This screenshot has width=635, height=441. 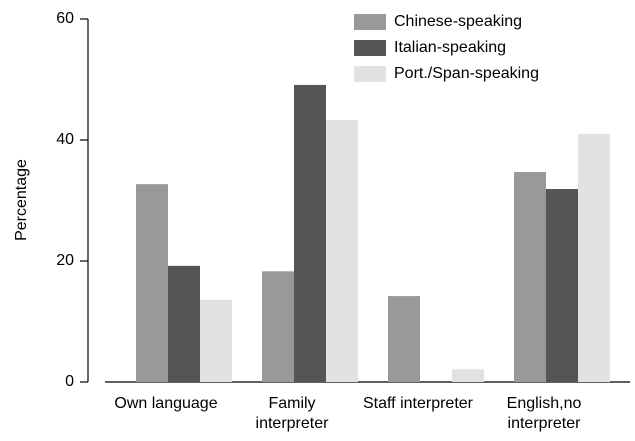 I want to click on y-tick-label: 20, so click(x=65, y=260).